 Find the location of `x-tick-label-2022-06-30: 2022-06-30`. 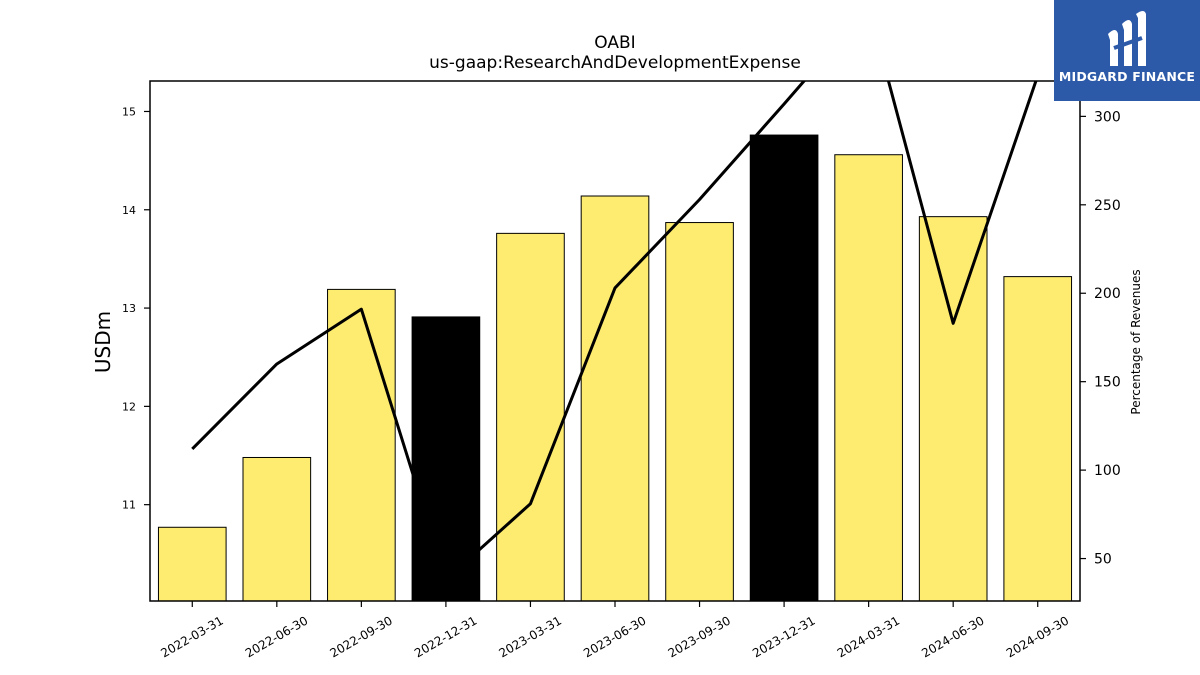

x-tick-label-2022-06-30: 2022-06-30 is located at coordinates (276, 636).